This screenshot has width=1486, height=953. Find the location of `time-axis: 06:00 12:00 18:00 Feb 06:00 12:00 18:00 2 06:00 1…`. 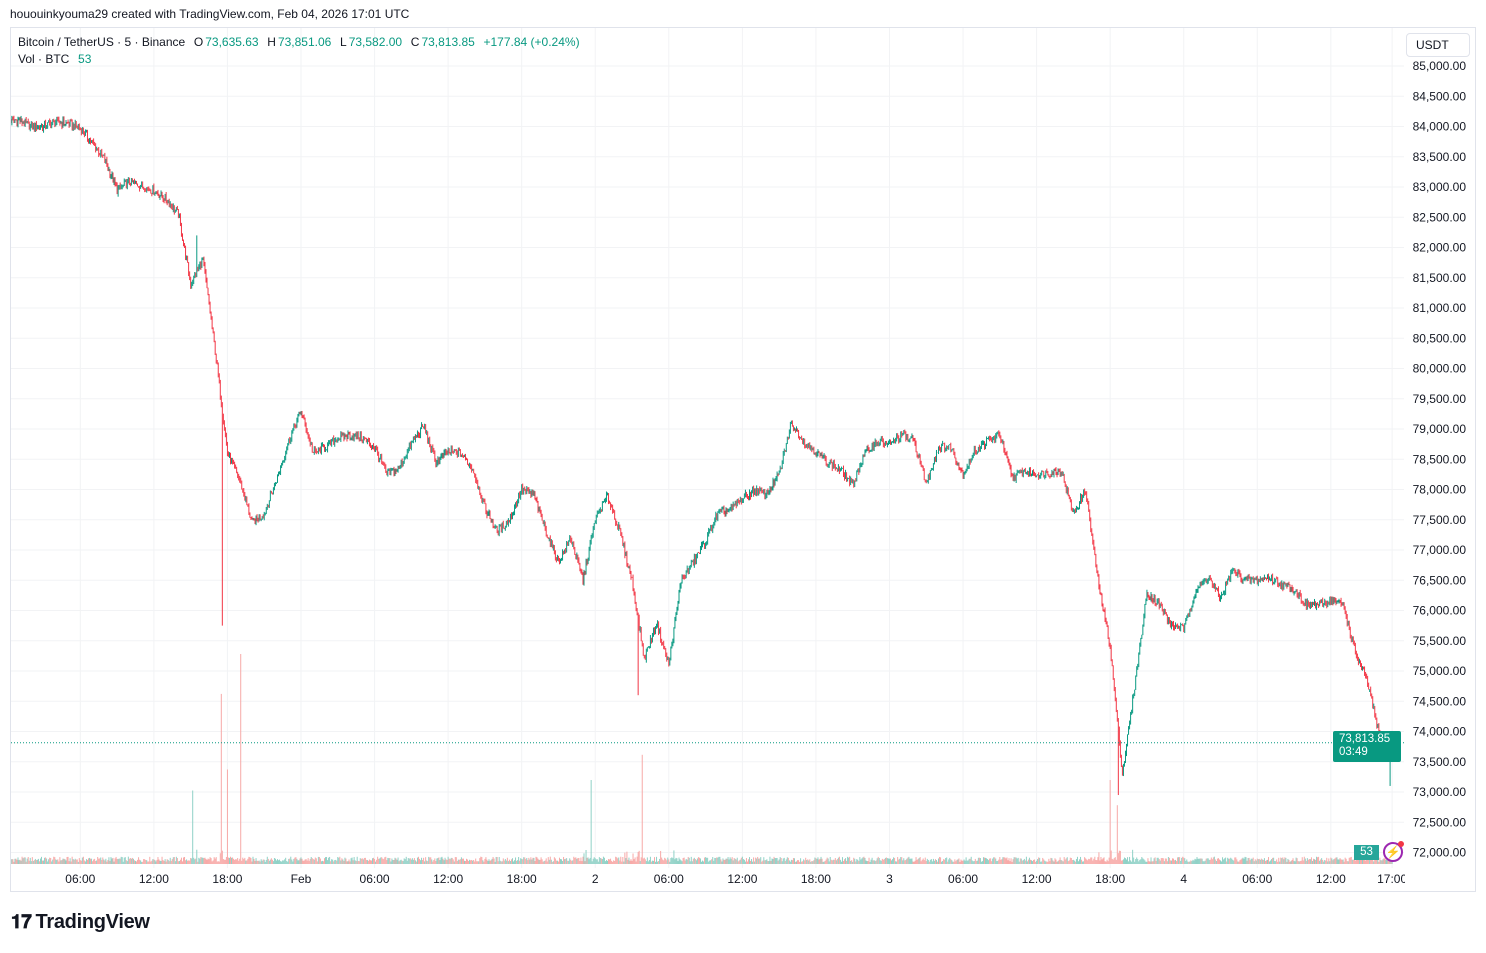

time-axis: 06:00 12:00 18:00 Feb 06:00 12:00 18:00 2 06:00 1… is located at coordinates (736, 879).